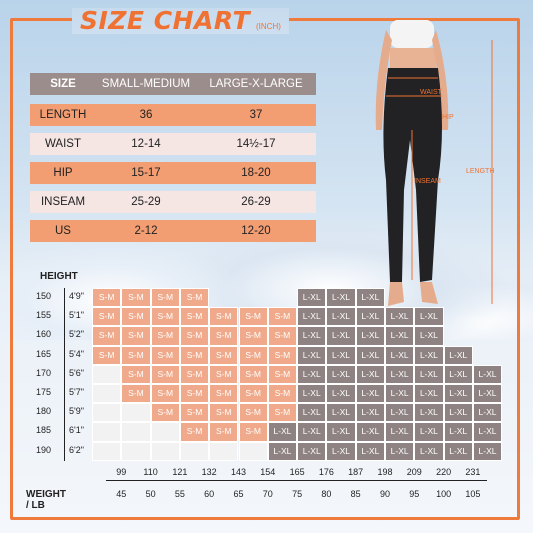  I want to click on height-ft-label: 5'6", so click(76, 372).